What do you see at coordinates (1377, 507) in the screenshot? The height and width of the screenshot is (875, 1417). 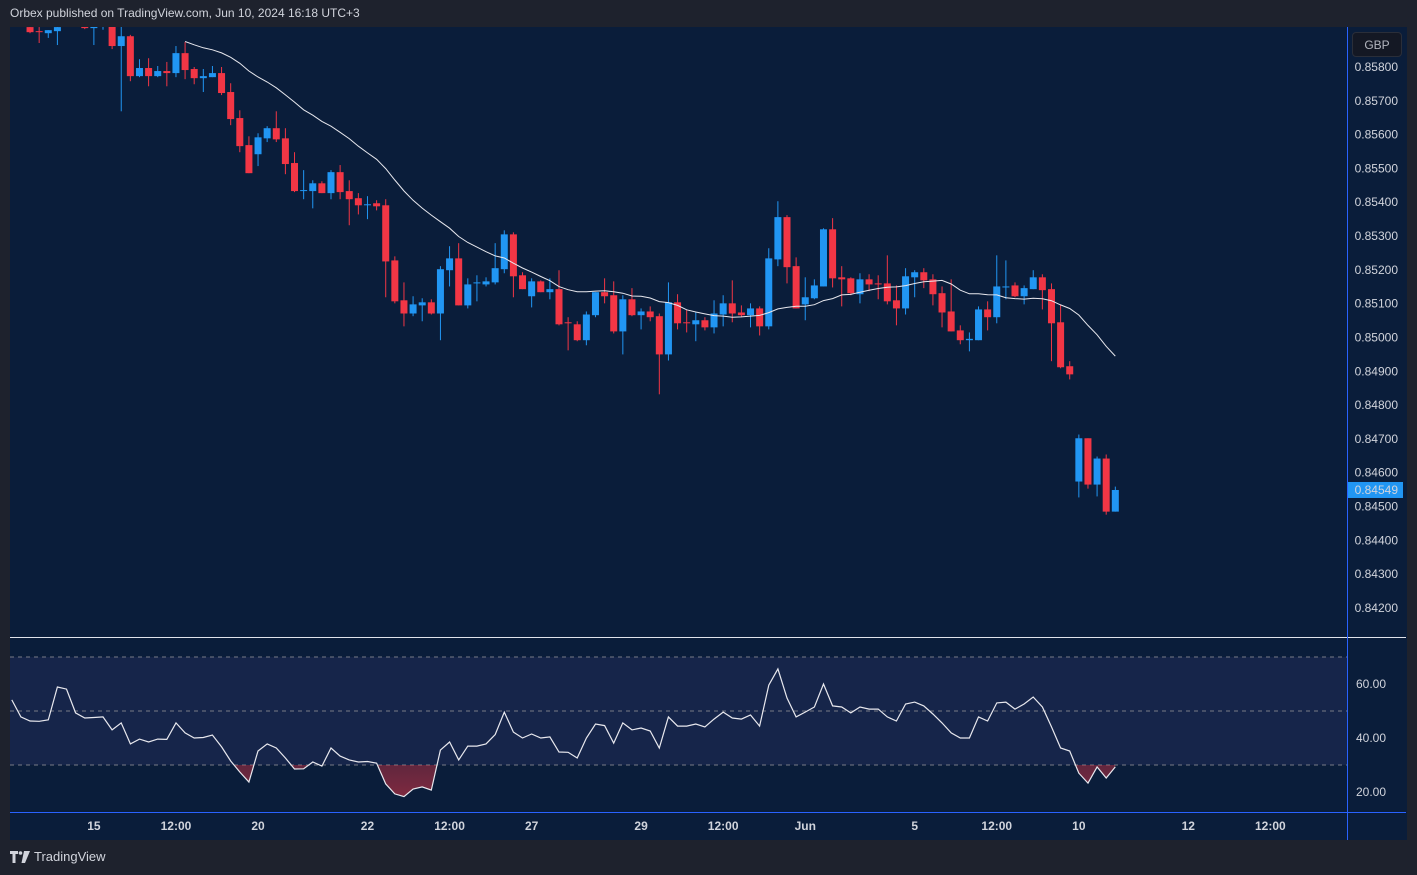 I see `price-tick-label: 0.84500` at bounding box center [1377, 507].